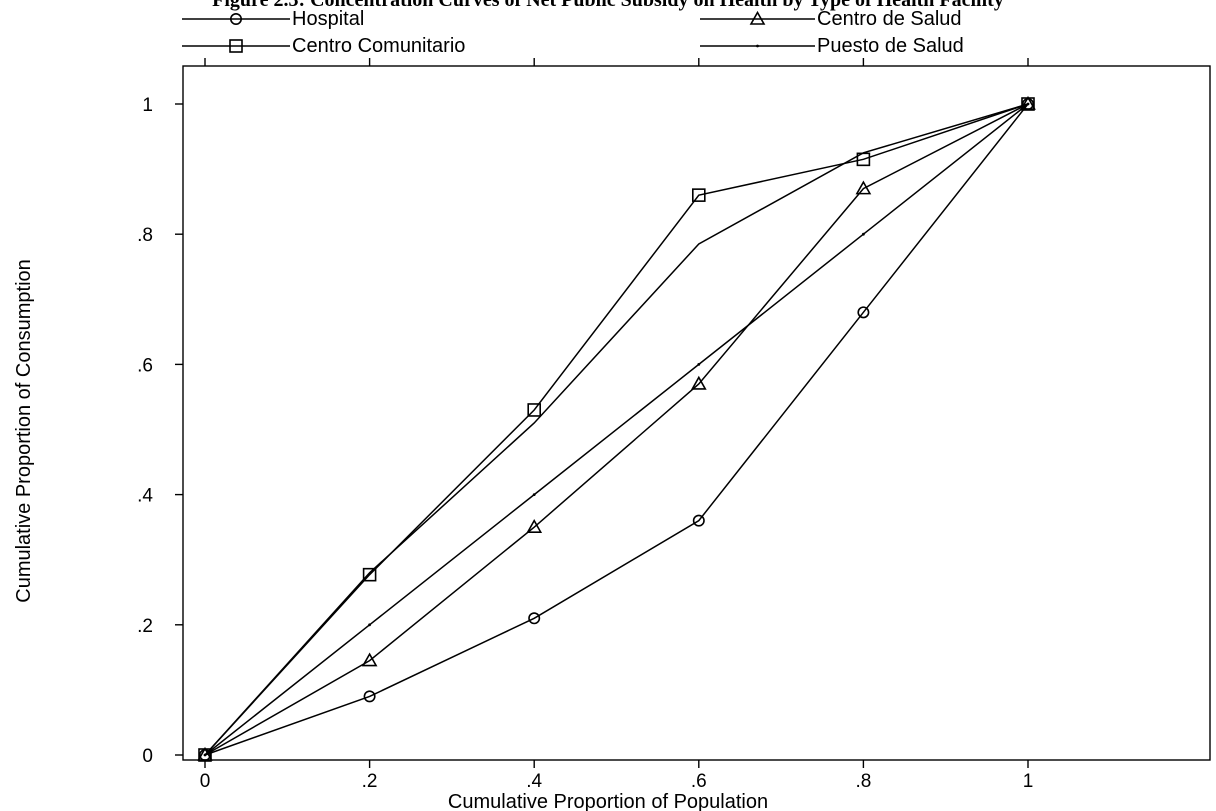 This screenshot has height=811, width=1216. I want to click on x-tick-label: 1, so click(1028, 781).